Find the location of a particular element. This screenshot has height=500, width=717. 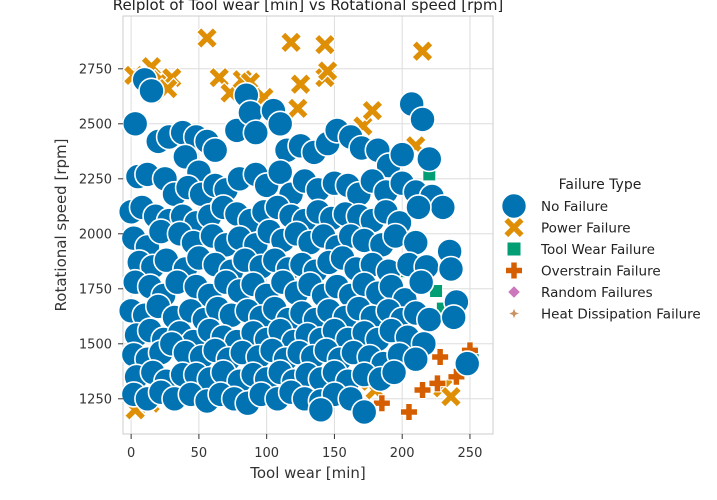

x-tick-label: 150 is located at coordinates (334, 453).